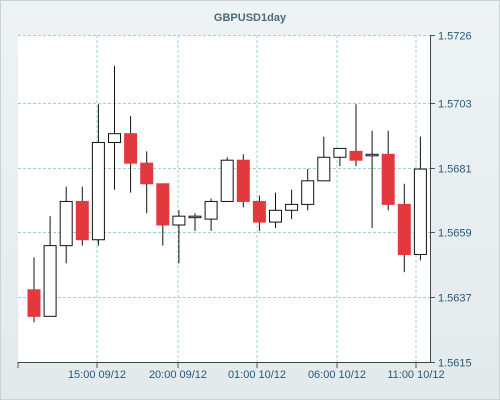  Describe the element at coordinates (97, 375) in the screenshot. I see `x-tick-label: 15:00 09/12` at that location.